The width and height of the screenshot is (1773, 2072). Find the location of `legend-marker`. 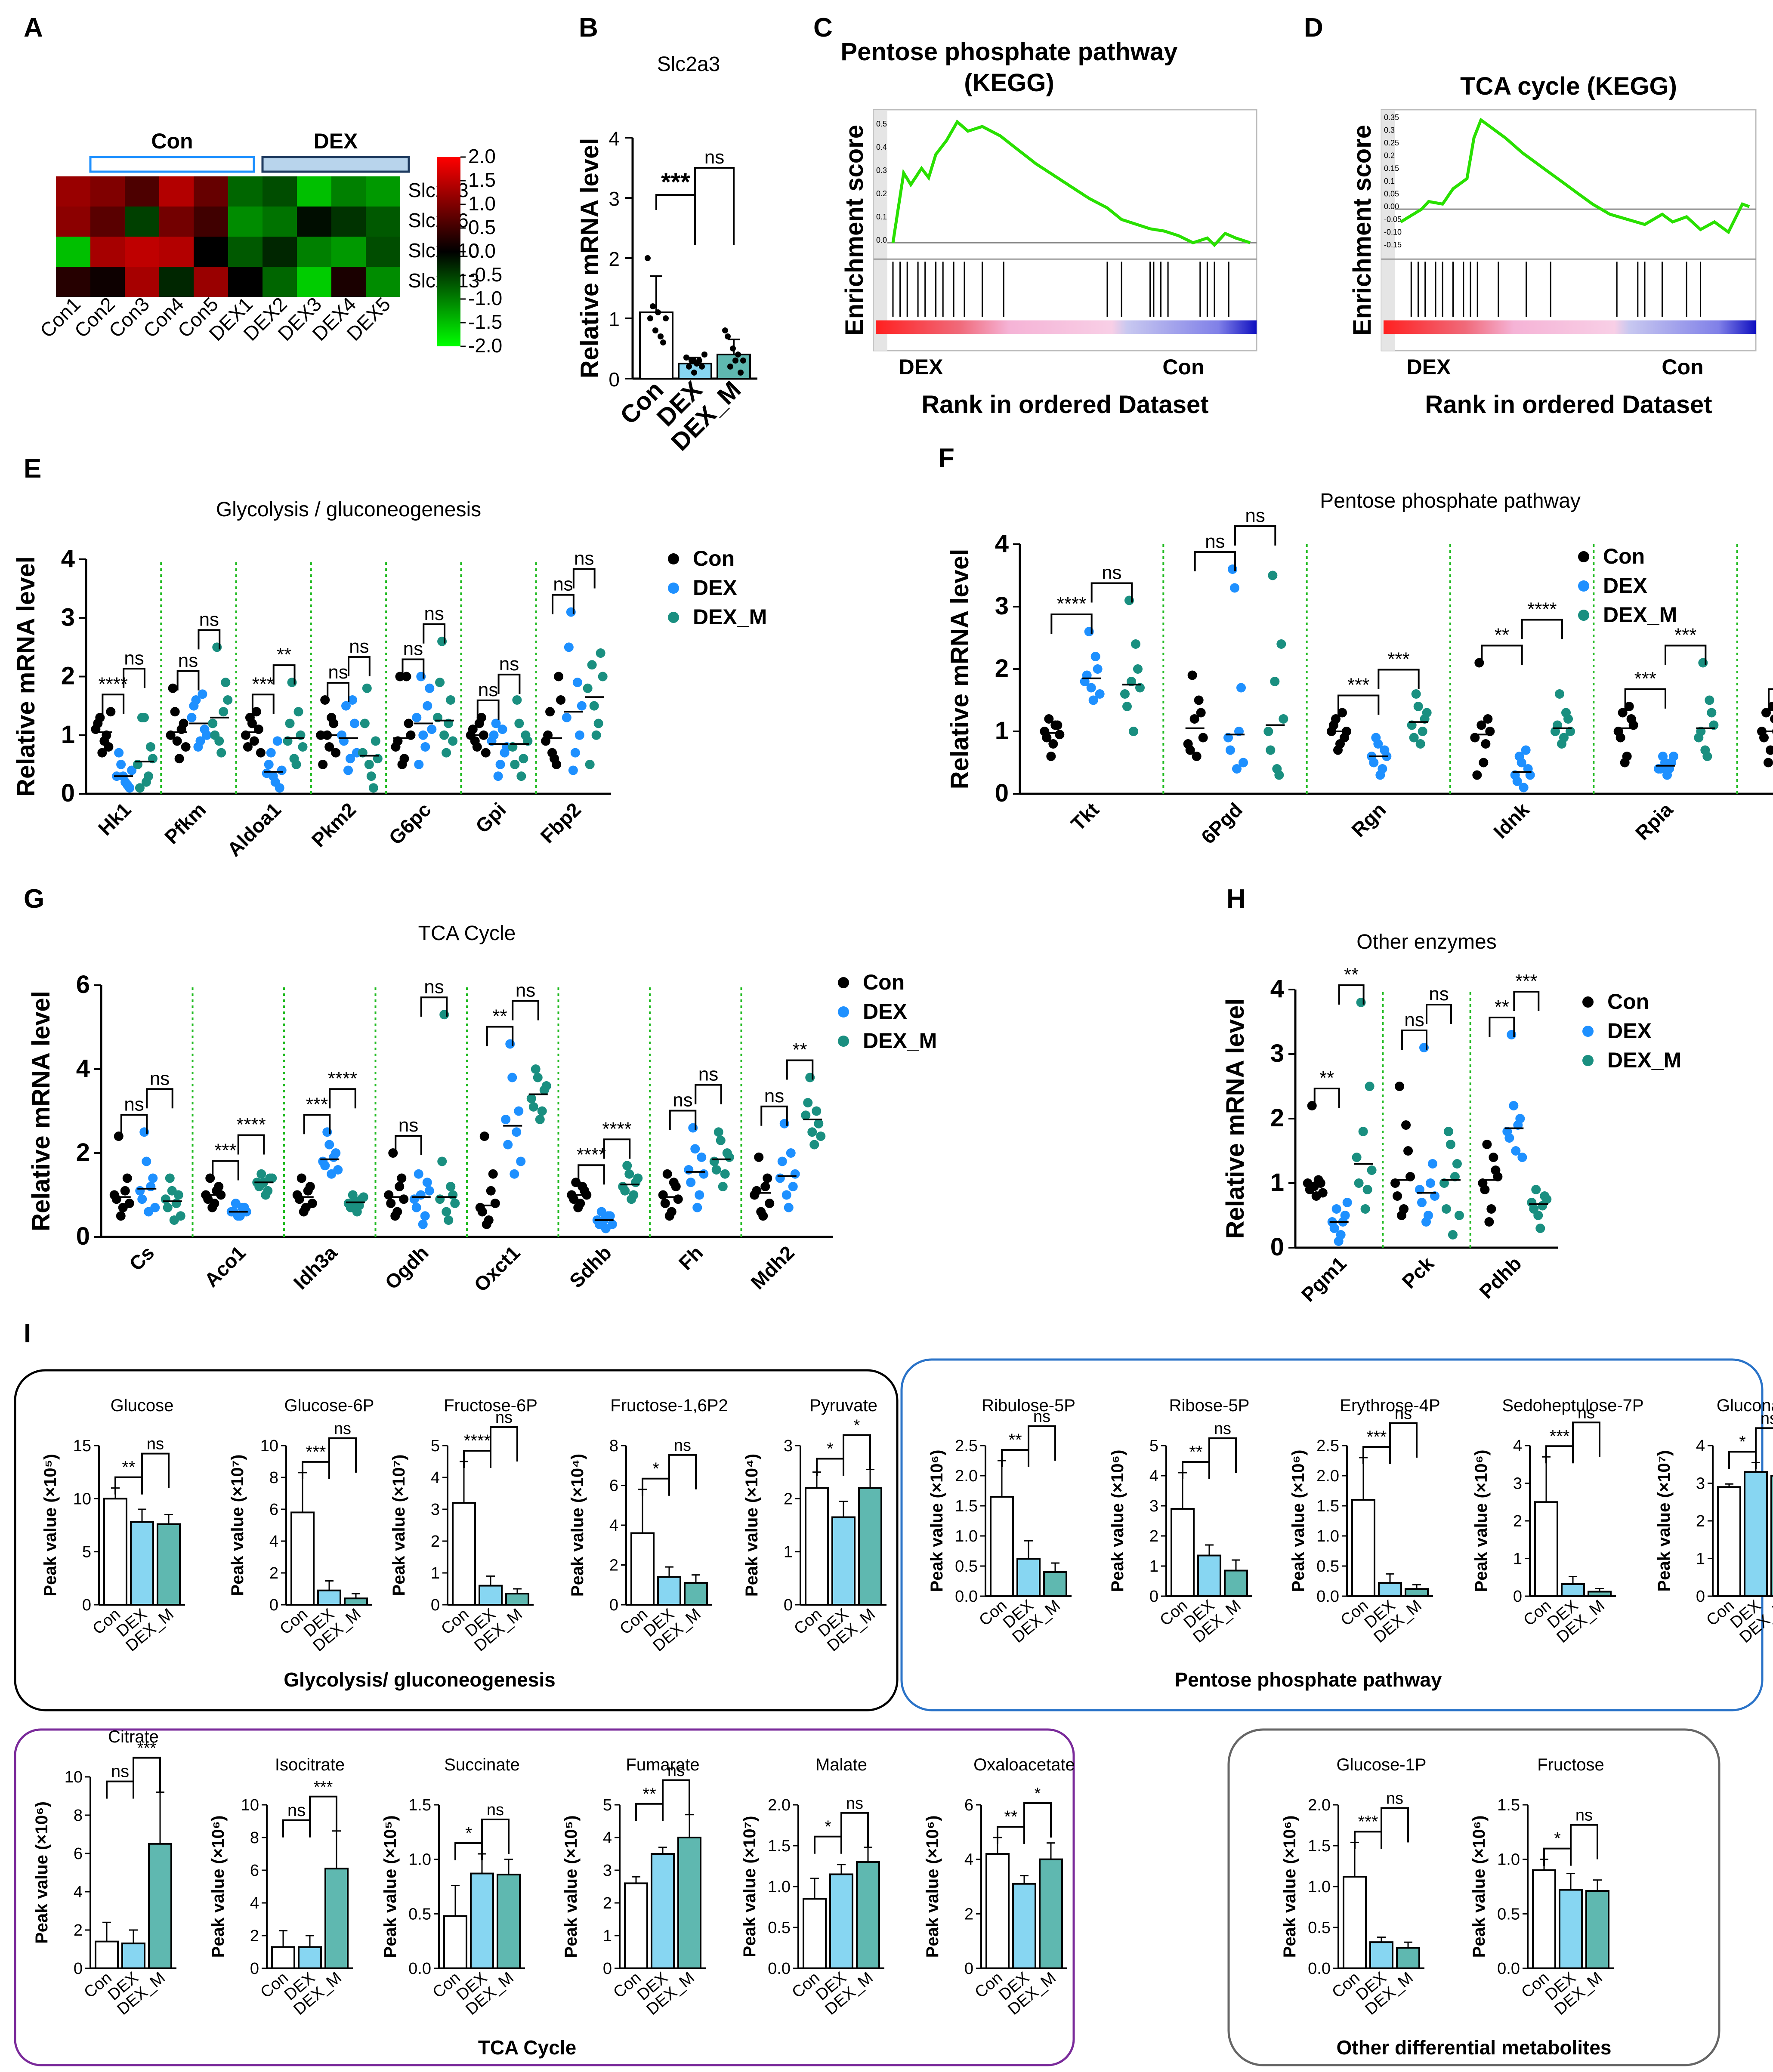

legend-marker is located at coordinates (1588, 1031).